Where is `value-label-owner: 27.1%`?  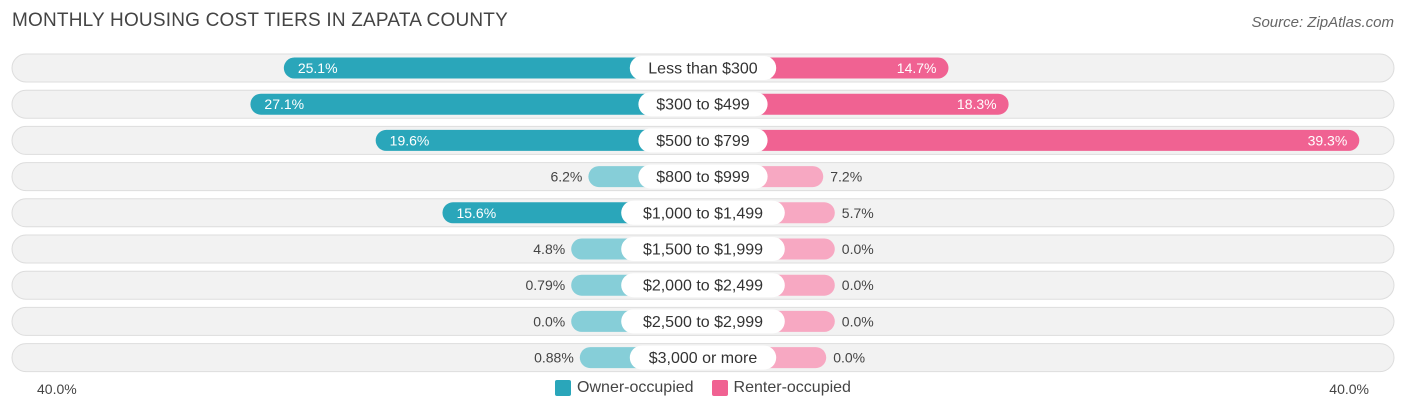 value-label-owner: 27.1% is located at coordinates (284, 104).